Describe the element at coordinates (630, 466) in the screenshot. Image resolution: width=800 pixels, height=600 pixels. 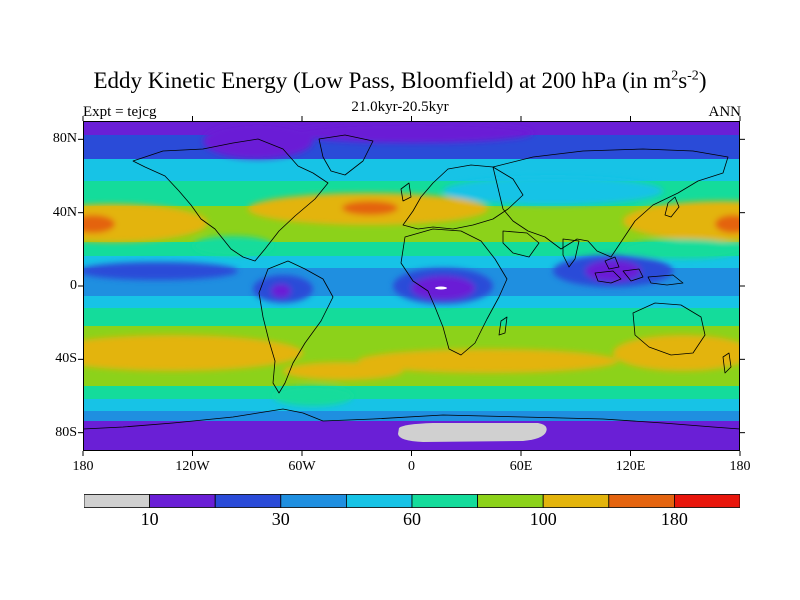
I see `lon-tick-label: 120E` at that location.